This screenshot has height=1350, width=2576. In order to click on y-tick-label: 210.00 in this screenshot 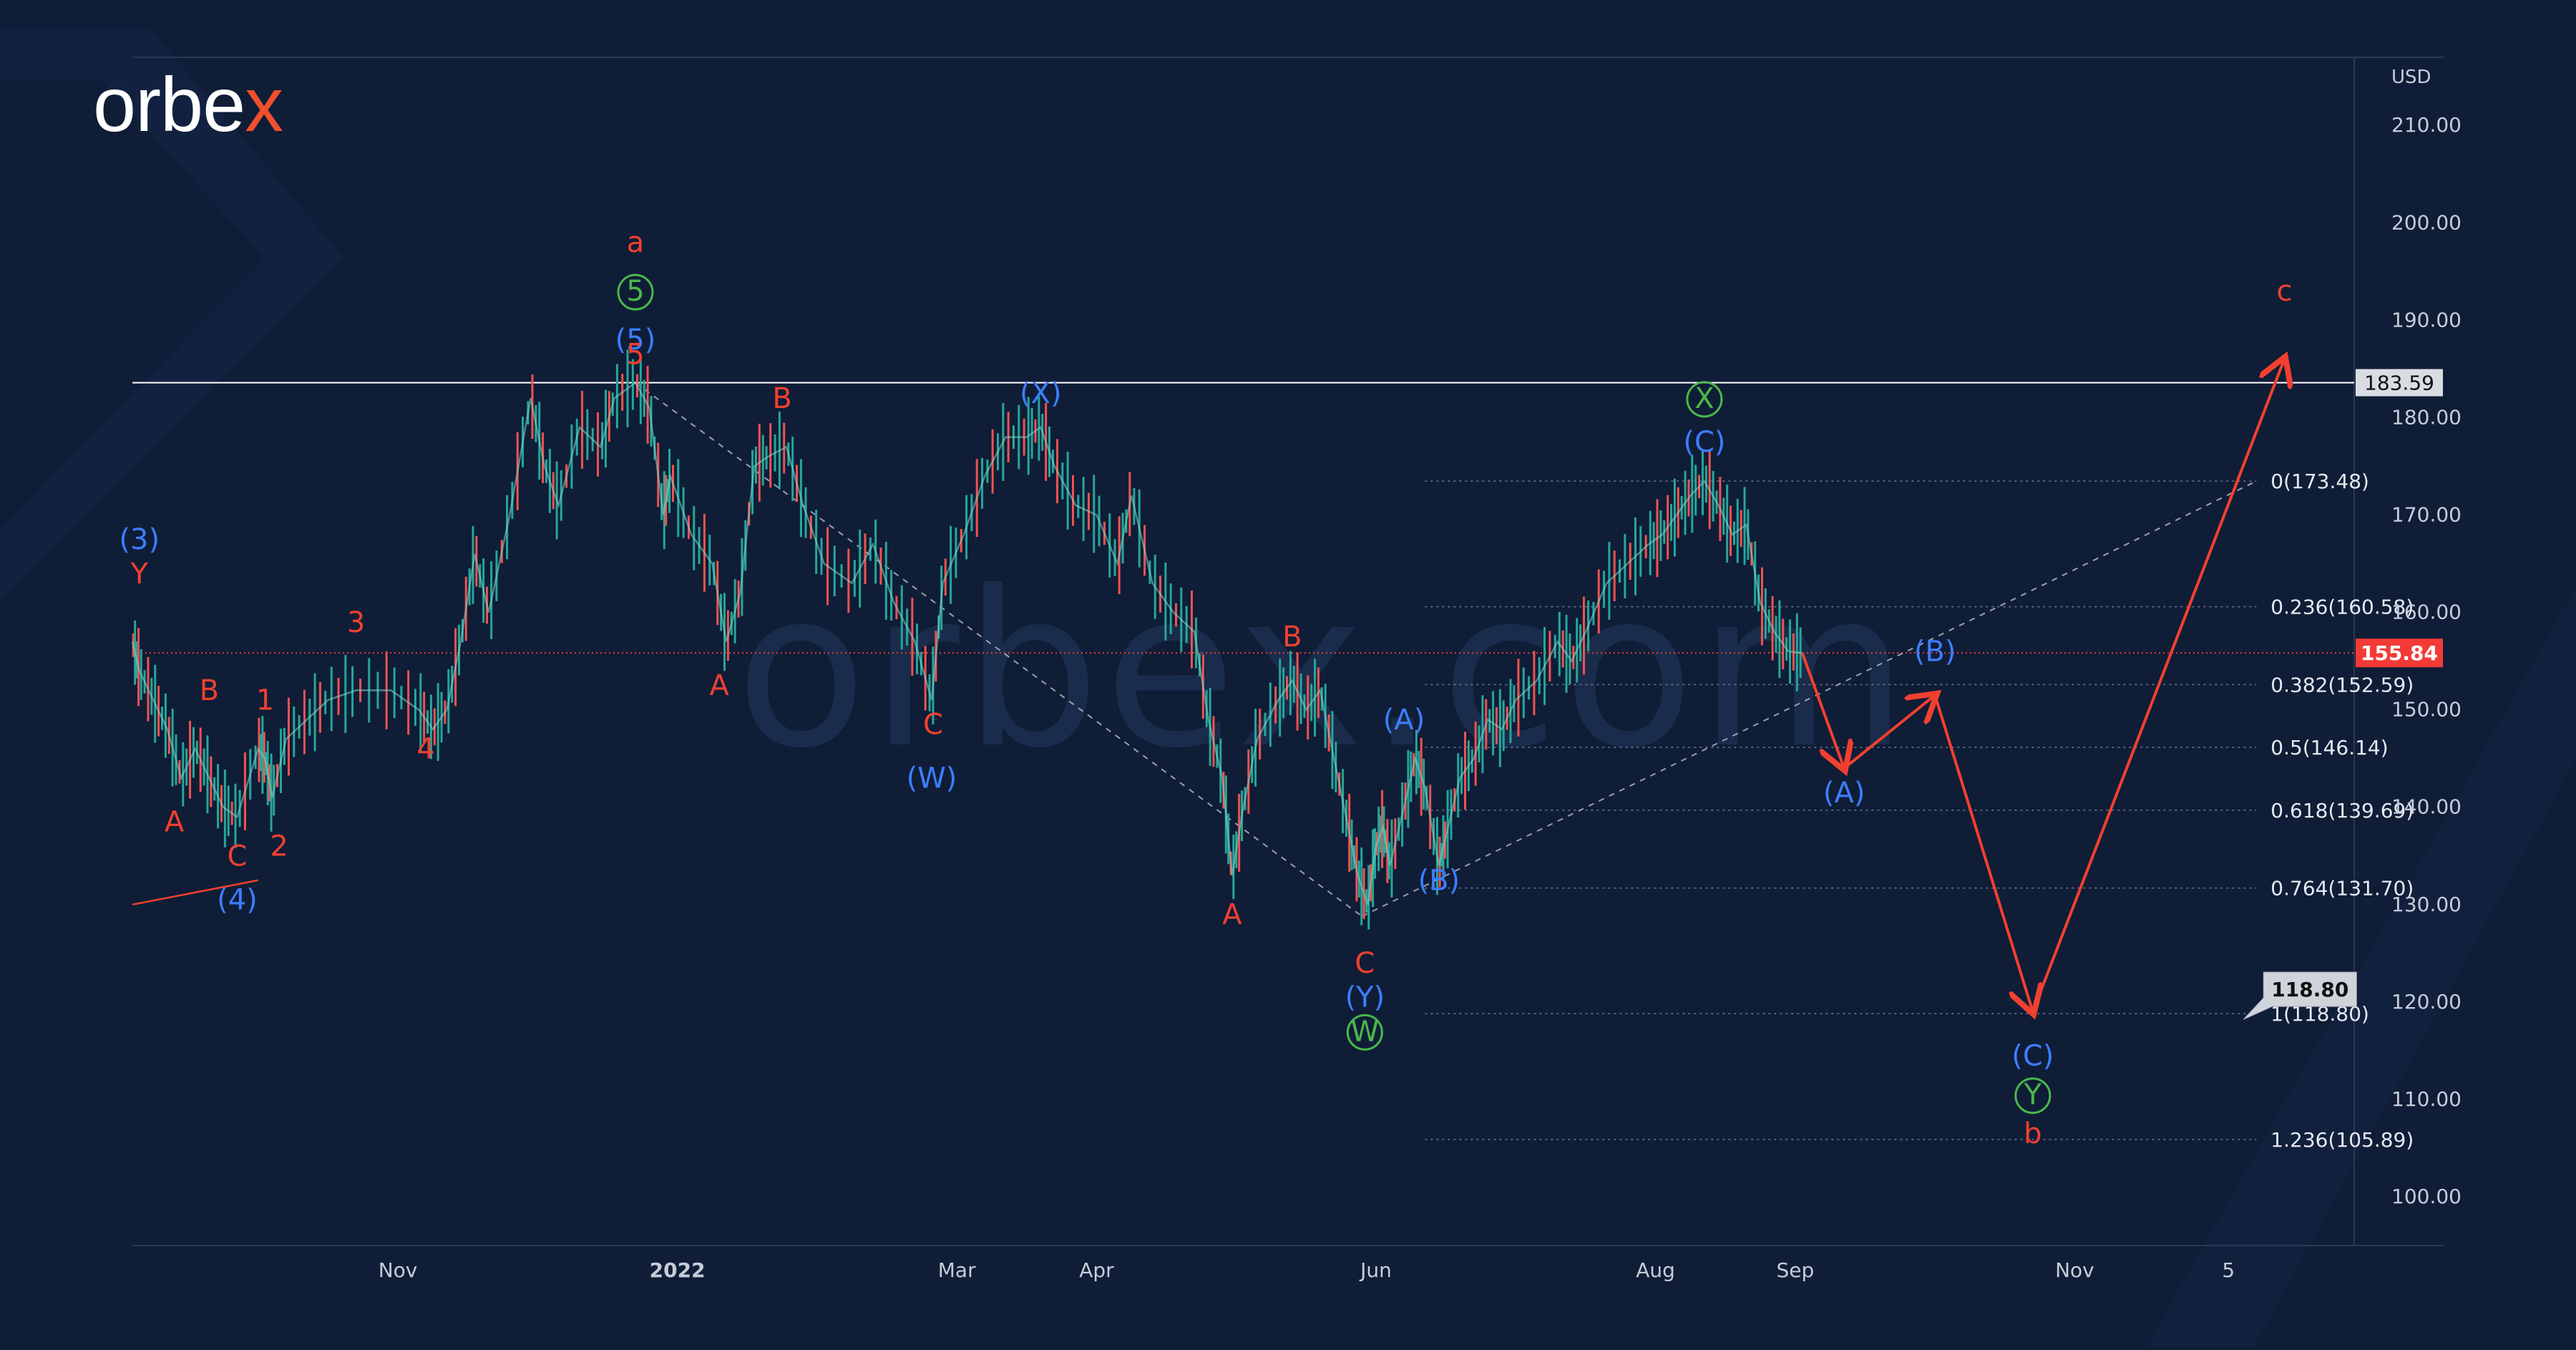, I will do `click(2426, 125)`.